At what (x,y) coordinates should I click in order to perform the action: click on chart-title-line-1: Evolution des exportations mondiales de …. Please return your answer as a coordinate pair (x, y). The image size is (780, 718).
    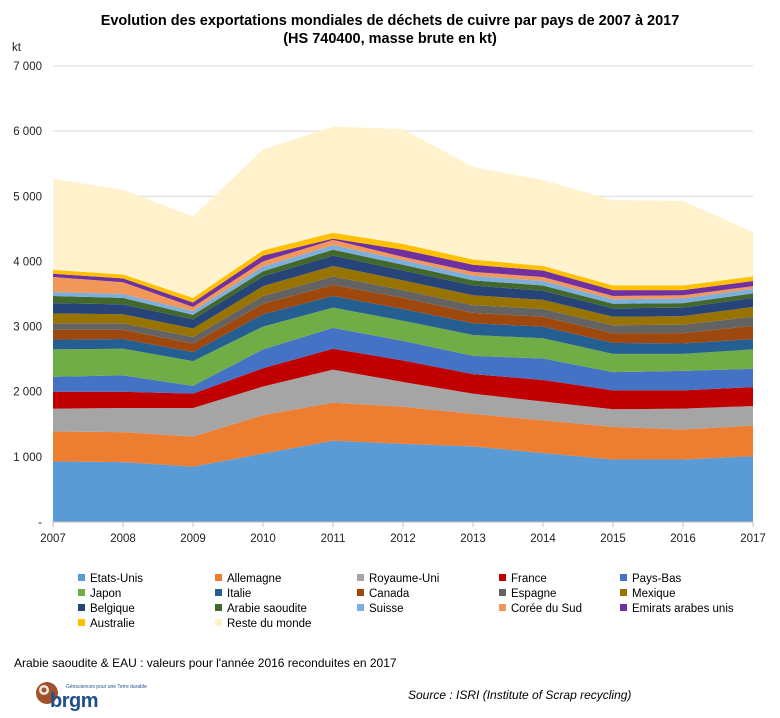
    Looking at the image, I should click on (390, 21).